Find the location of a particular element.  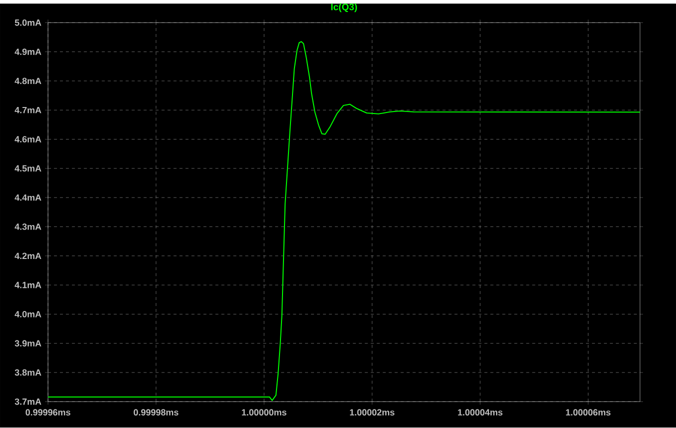

y-tick-label: 3.7mA is located at coordinates (28, 401).